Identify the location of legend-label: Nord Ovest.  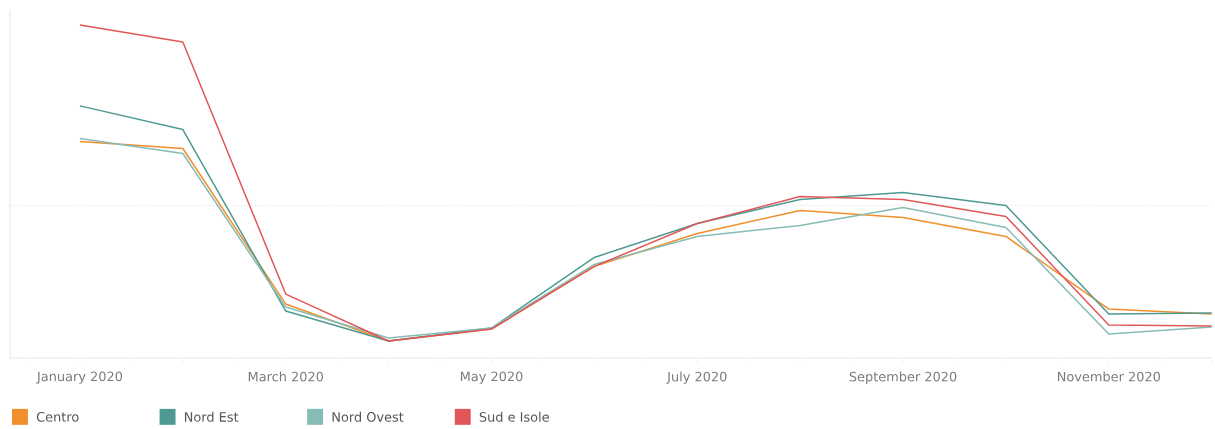
(368, 416).